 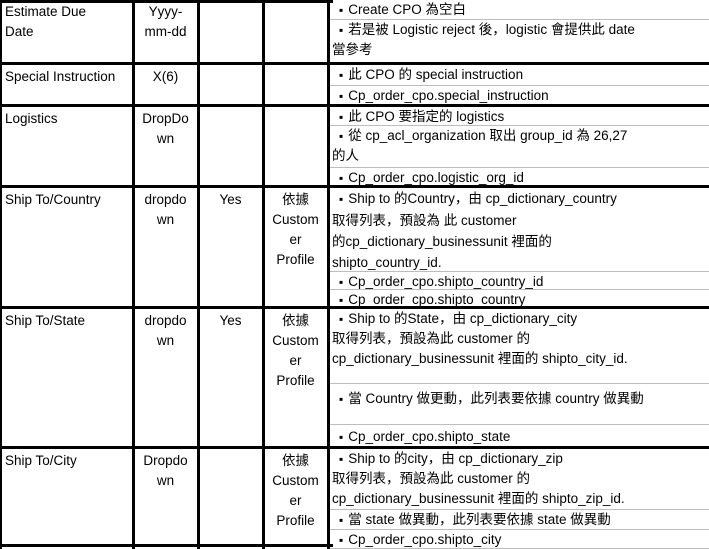 I want to click on note-item: ▪ Cp_order_cpo.shipto_country_id, so click(x=519, y=281).